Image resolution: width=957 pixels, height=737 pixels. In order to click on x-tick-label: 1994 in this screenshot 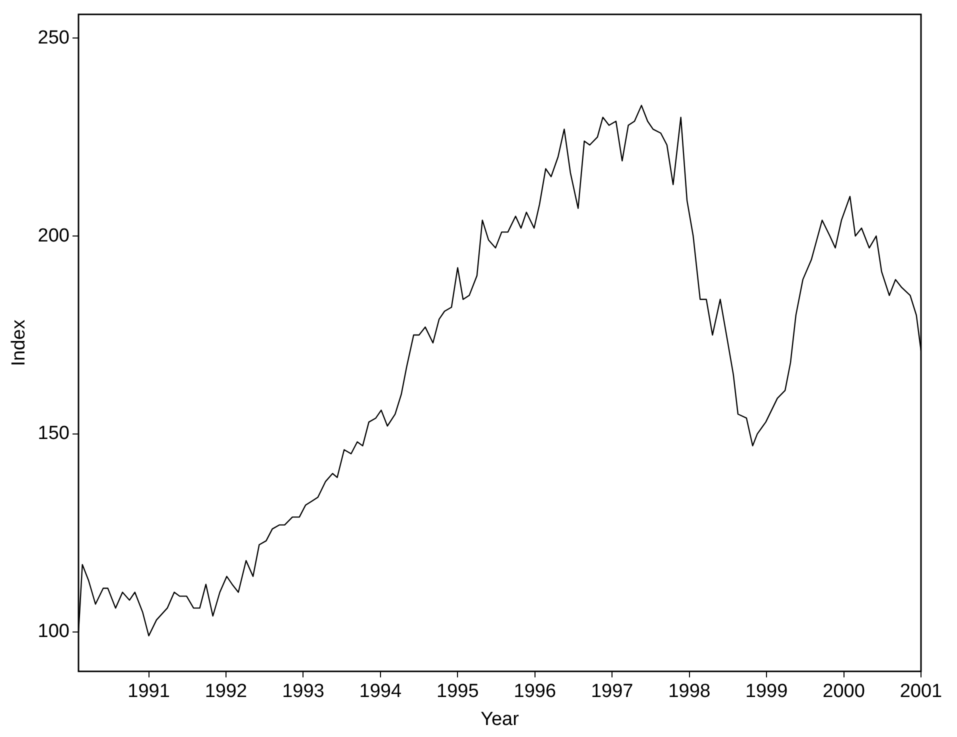, I will do `click(380, 691)`.